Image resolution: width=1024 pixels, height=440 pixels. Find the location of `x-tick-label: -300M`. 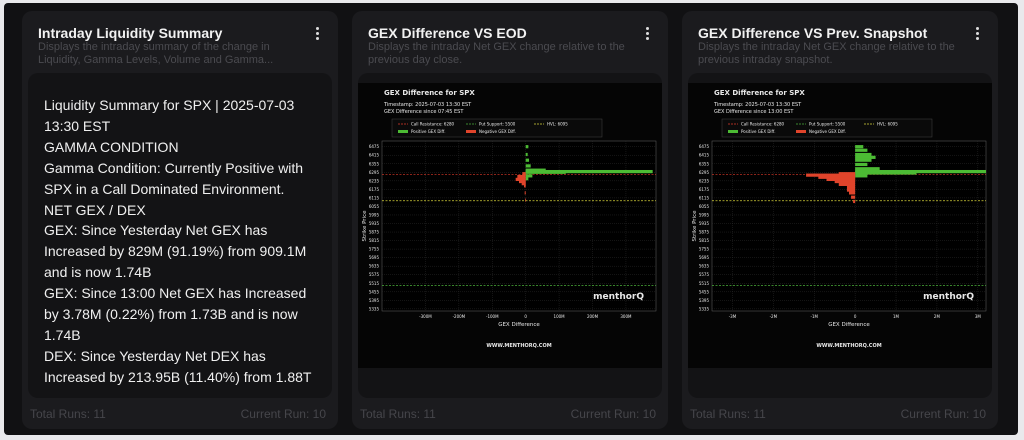

x-tick-label: -300M is located at coordinates (425, 316).